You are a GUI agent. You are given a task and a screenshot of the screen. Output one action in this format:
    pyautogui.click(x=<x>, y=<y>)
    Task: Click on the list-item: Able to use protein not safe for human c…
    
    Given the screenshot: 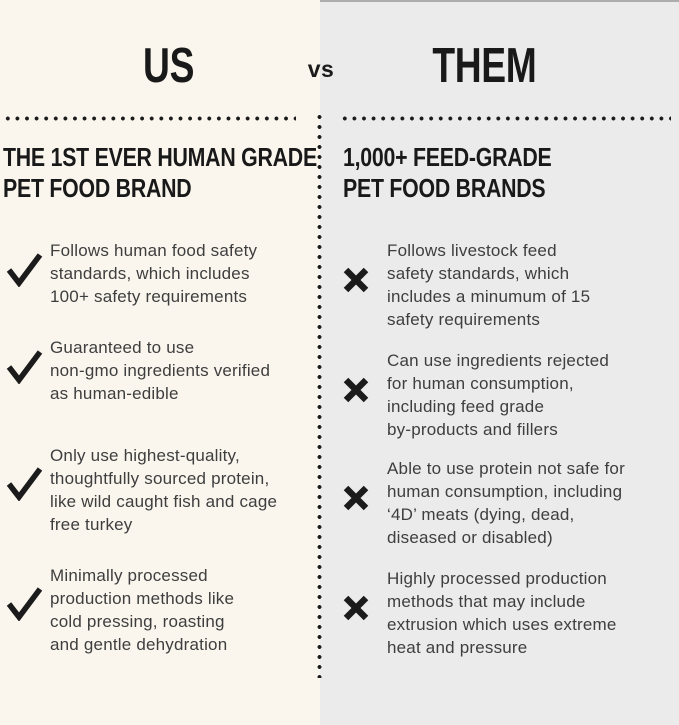 What is the action you would take?
    pyautogui.click(x=507, y=503)
    